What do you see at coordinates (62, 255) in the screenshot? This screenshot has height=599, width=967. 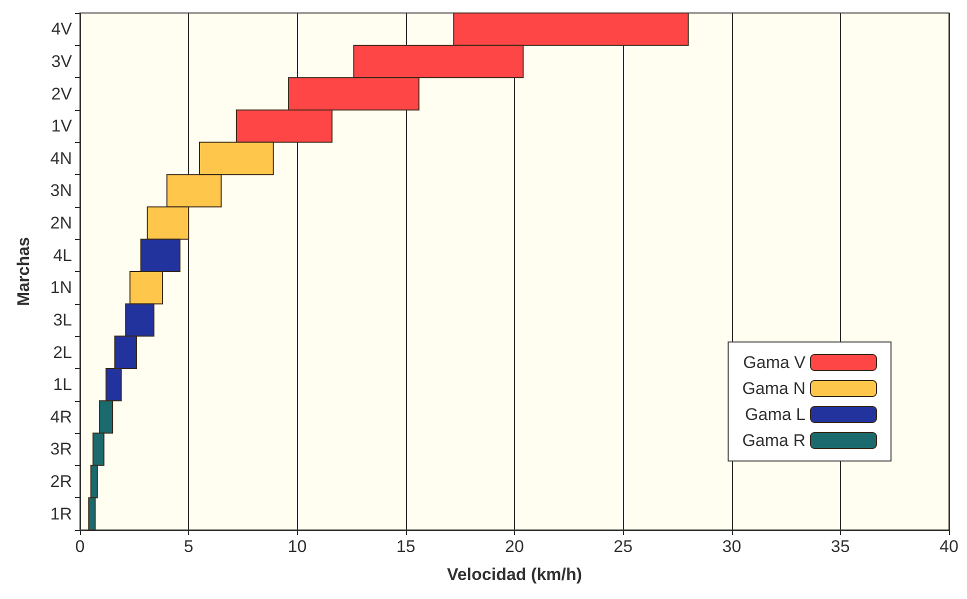 I see `y-tick-label: 4L` at bounding box center [62, 255].